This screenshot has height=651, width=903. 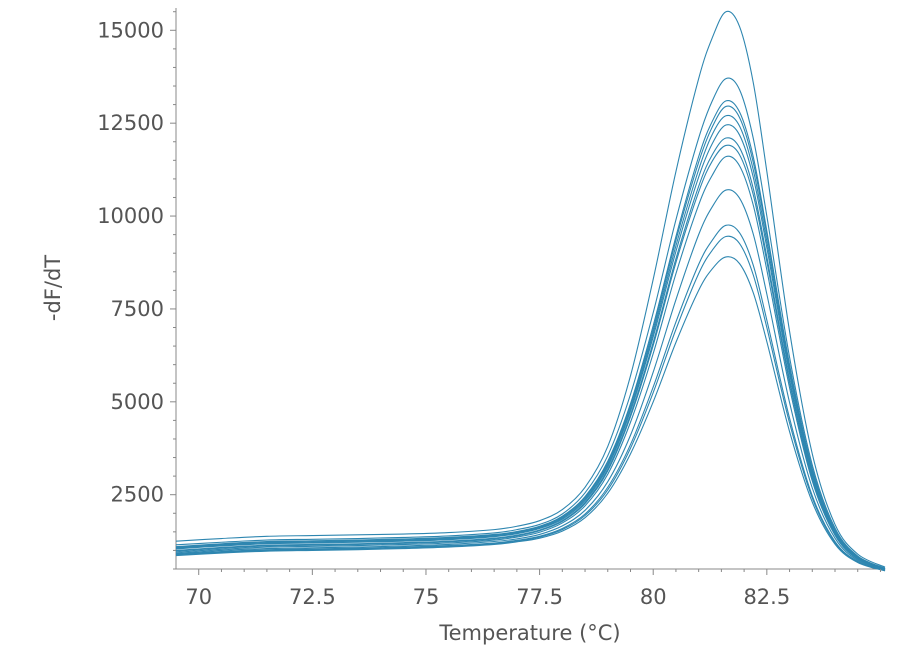 I want to click on y-tick-label: 15000, so click(x=130, y=30).